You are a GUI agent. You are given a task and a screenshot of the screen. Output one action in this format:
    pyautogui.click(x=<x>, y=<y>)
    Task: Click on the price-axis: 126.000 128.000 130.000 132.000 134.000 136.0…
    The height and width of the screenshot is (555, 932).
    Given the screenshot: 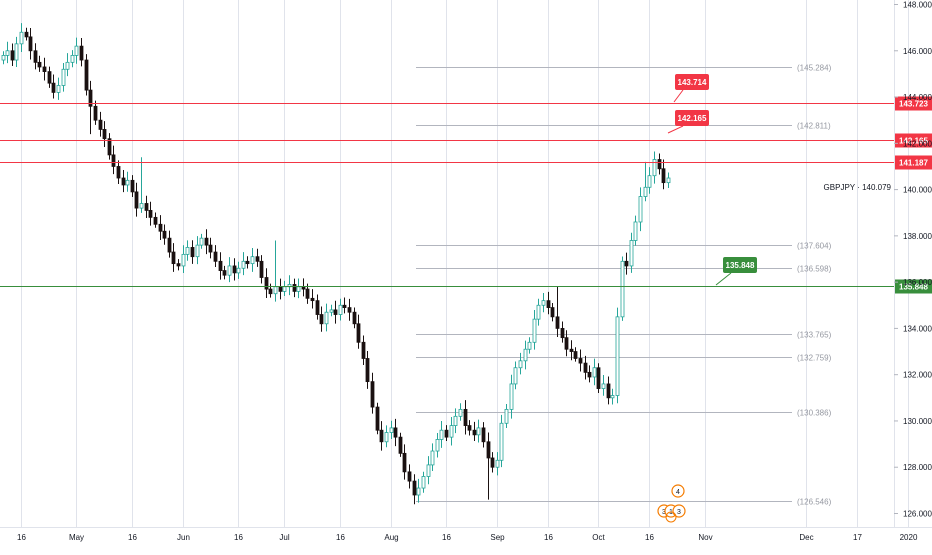 What is the action you would take?
    pyautogui.click(x=913, y=260)
    